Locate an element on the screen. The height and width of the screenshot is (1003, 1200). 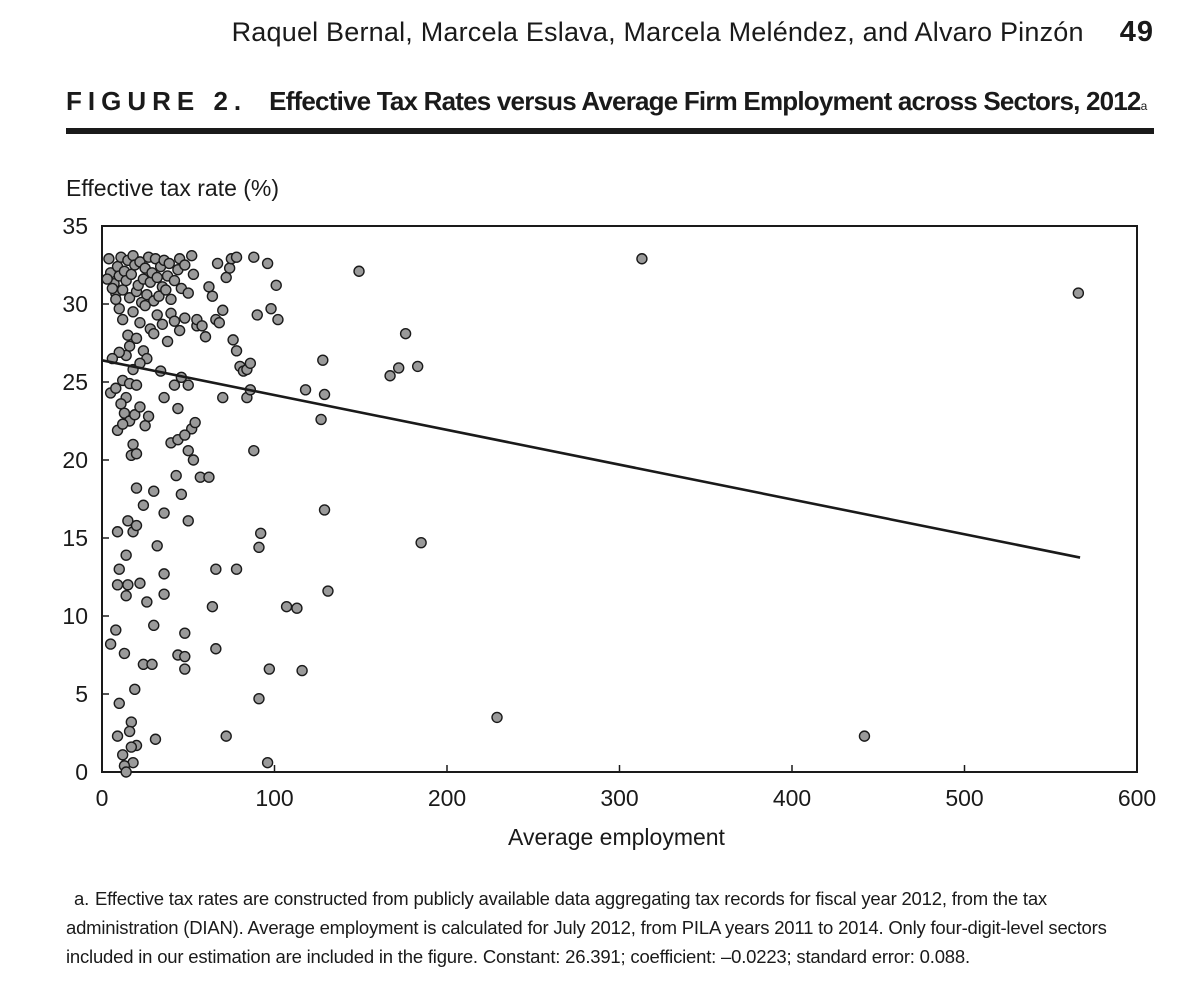
x-tick-label: 500 is located at coordinates (964, 798).